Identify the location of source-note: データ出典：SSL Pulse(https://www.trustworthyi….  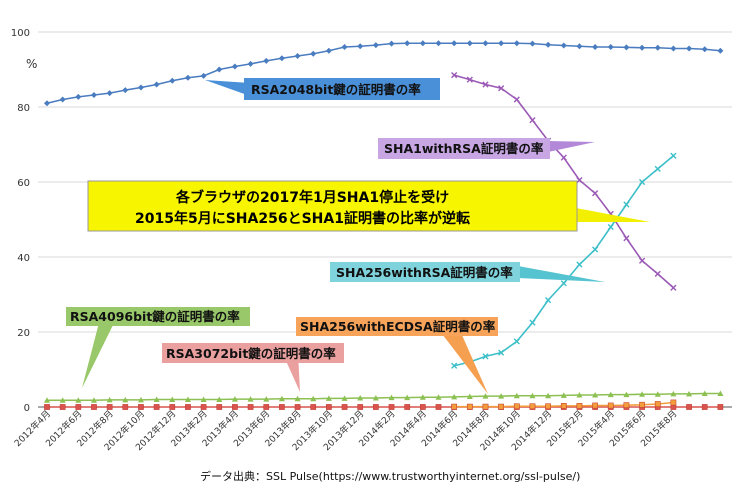
(390, 476).